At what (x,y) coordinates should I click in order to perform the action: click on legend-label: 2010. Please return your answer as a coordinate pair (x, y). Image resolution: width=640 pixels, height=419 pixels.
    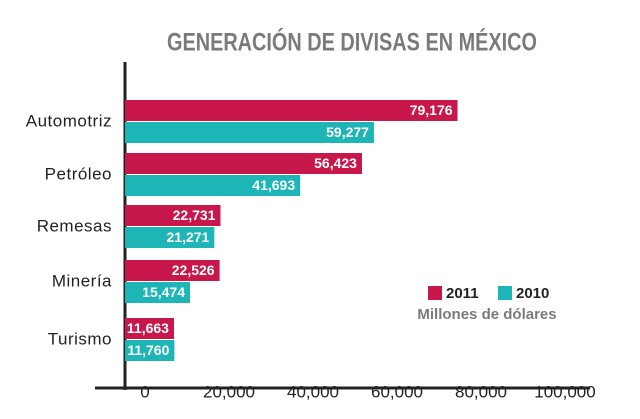
    Looking at the image, I should click on (532, 293).